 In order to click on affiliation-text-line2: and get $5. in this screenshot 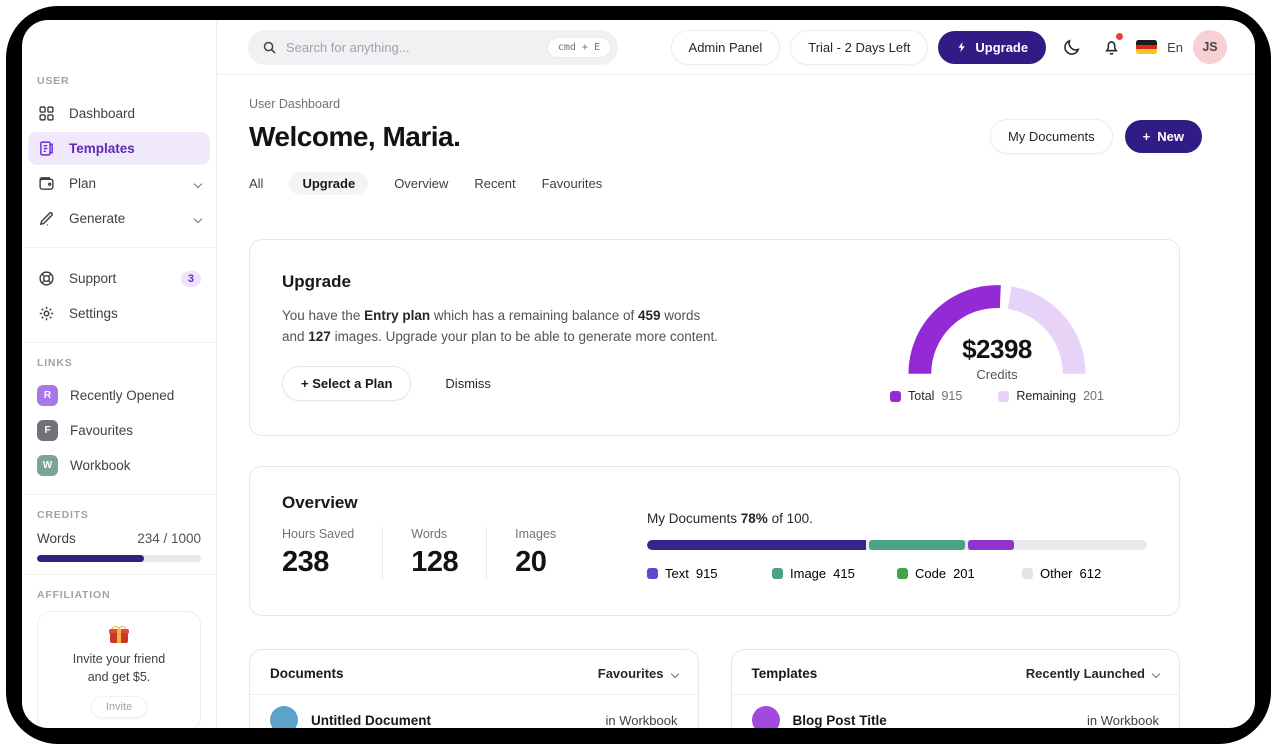, I will do `click(119, 677)`.